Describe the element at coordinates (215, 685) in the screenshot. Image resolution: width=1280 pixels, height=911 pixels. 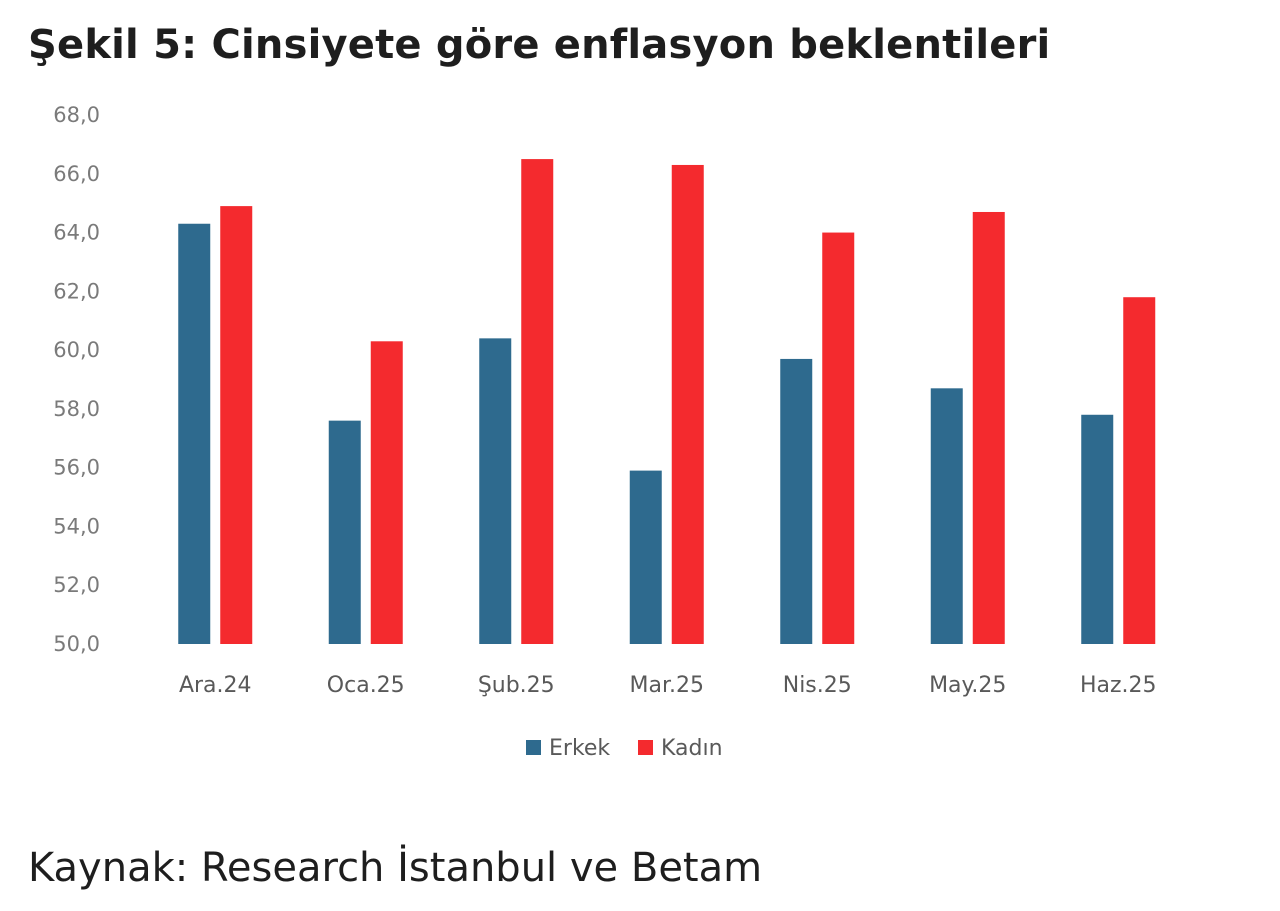
I see `x-tick-label: Ara.24` at that location.